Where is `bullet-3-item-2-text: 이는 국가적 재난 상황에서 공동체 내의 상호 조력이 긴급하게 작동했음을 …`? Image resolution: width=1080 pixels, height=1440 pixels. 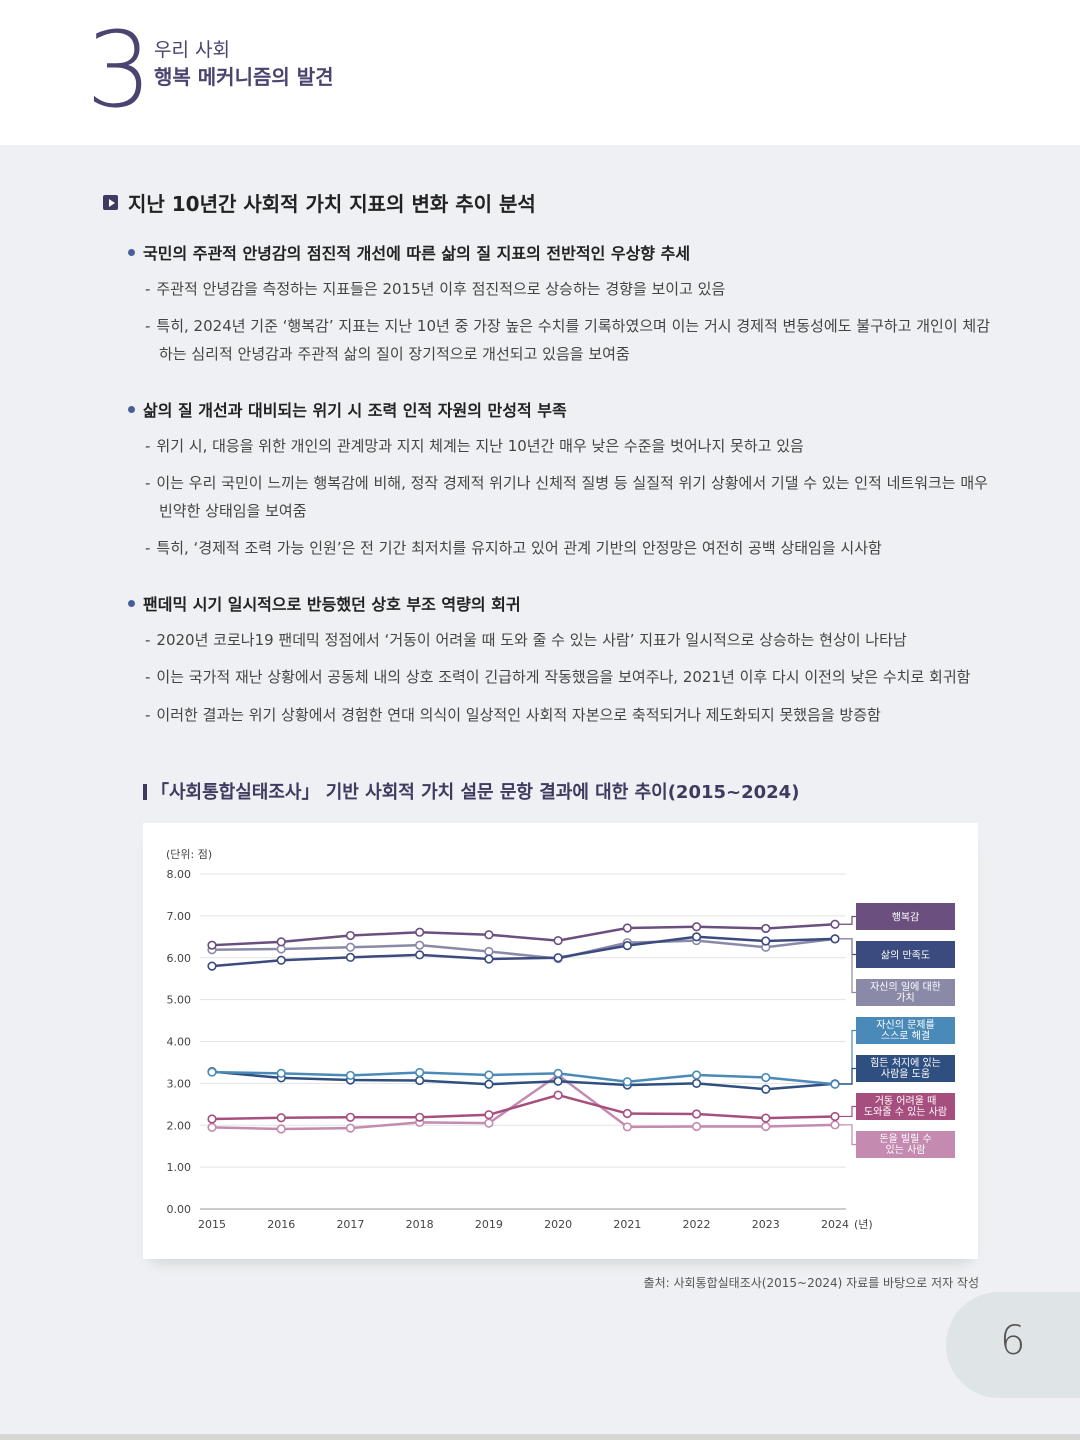 bullet-3-item-2-text: 이는 국가적 재난 상황에서 공동체 내의 상호 조력이 긴급하게 작동했음을 … is located at coordinates (563, 677).